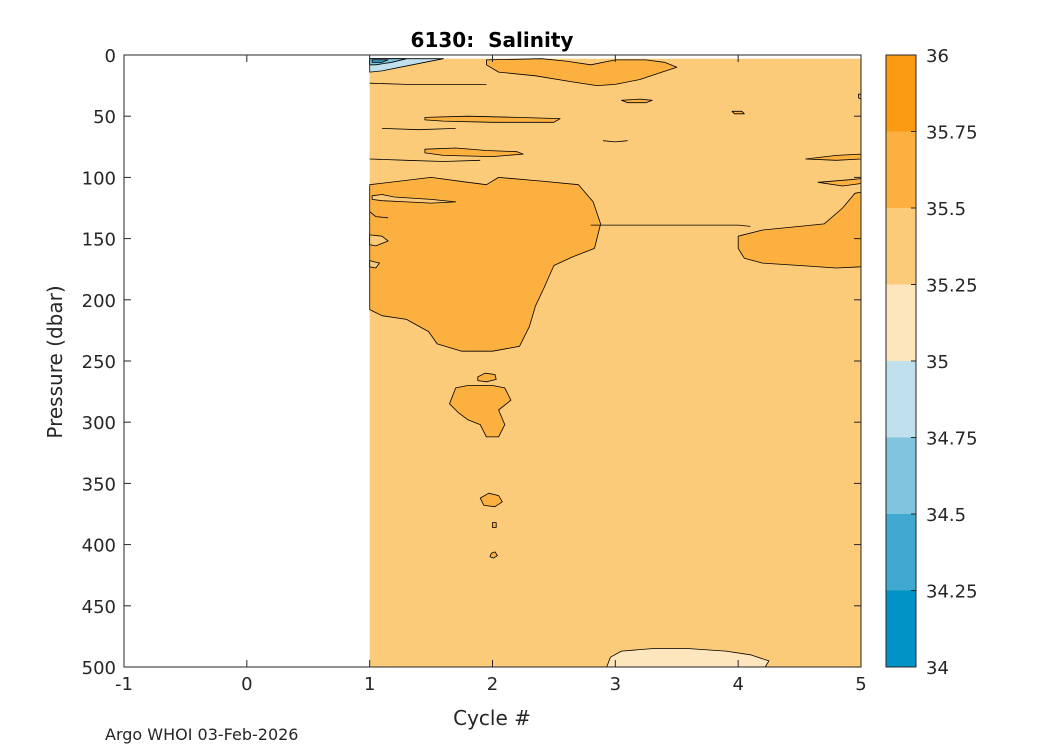  What do you see at coordinates (937, 362) in the screenshot?
I see `colorbar-tick-label: 35` at bounding box center [937, 362].